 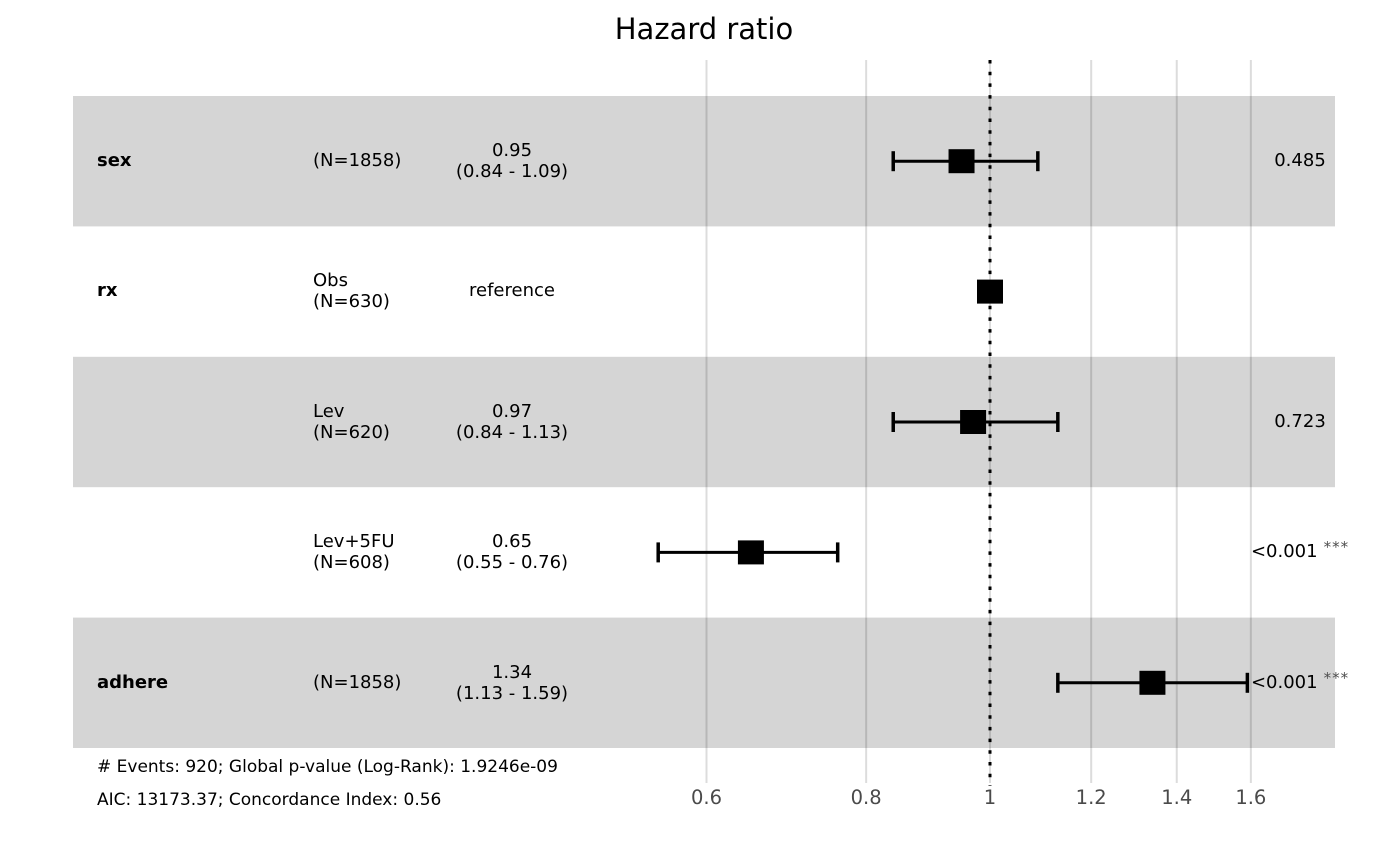 I want to click on n-label: (N=620), so click(x=351, y=432).